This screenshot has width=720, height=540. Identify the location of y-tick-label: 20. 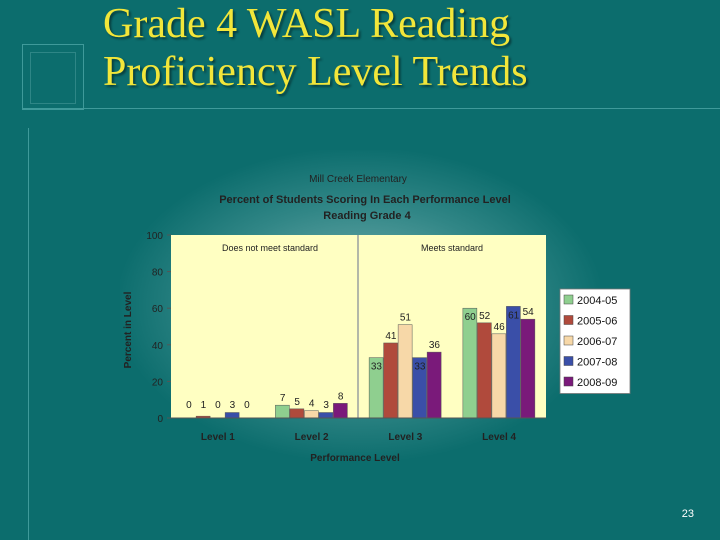
(158, 382).